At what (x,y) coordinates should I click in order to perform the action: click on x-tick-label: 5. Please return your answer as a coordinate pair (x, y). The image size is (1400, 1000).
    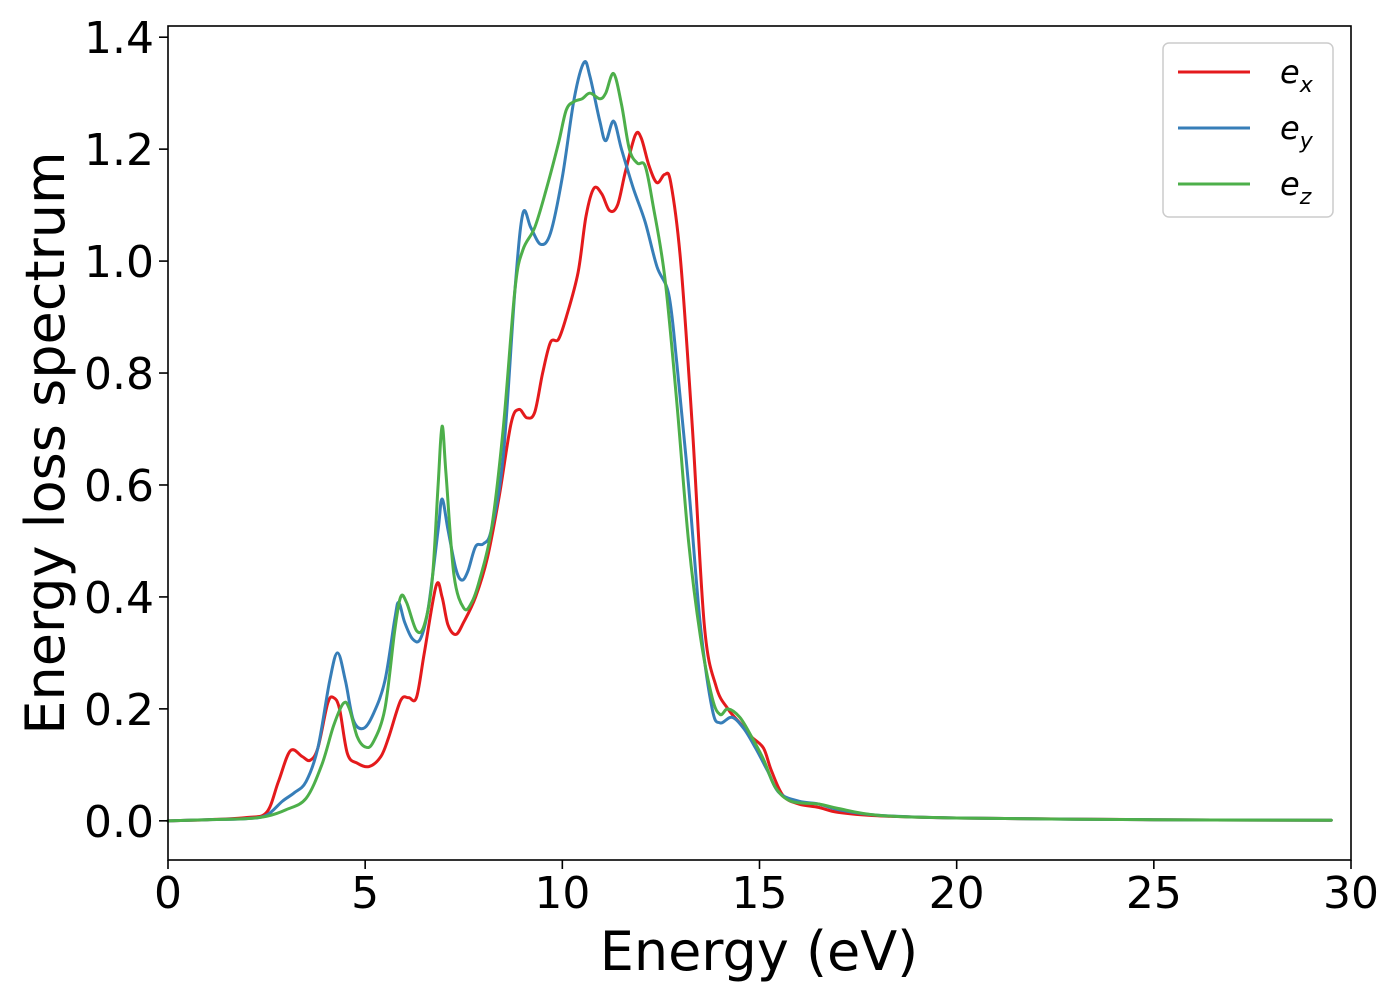
    Looking at the image, I should click on (365, 893).